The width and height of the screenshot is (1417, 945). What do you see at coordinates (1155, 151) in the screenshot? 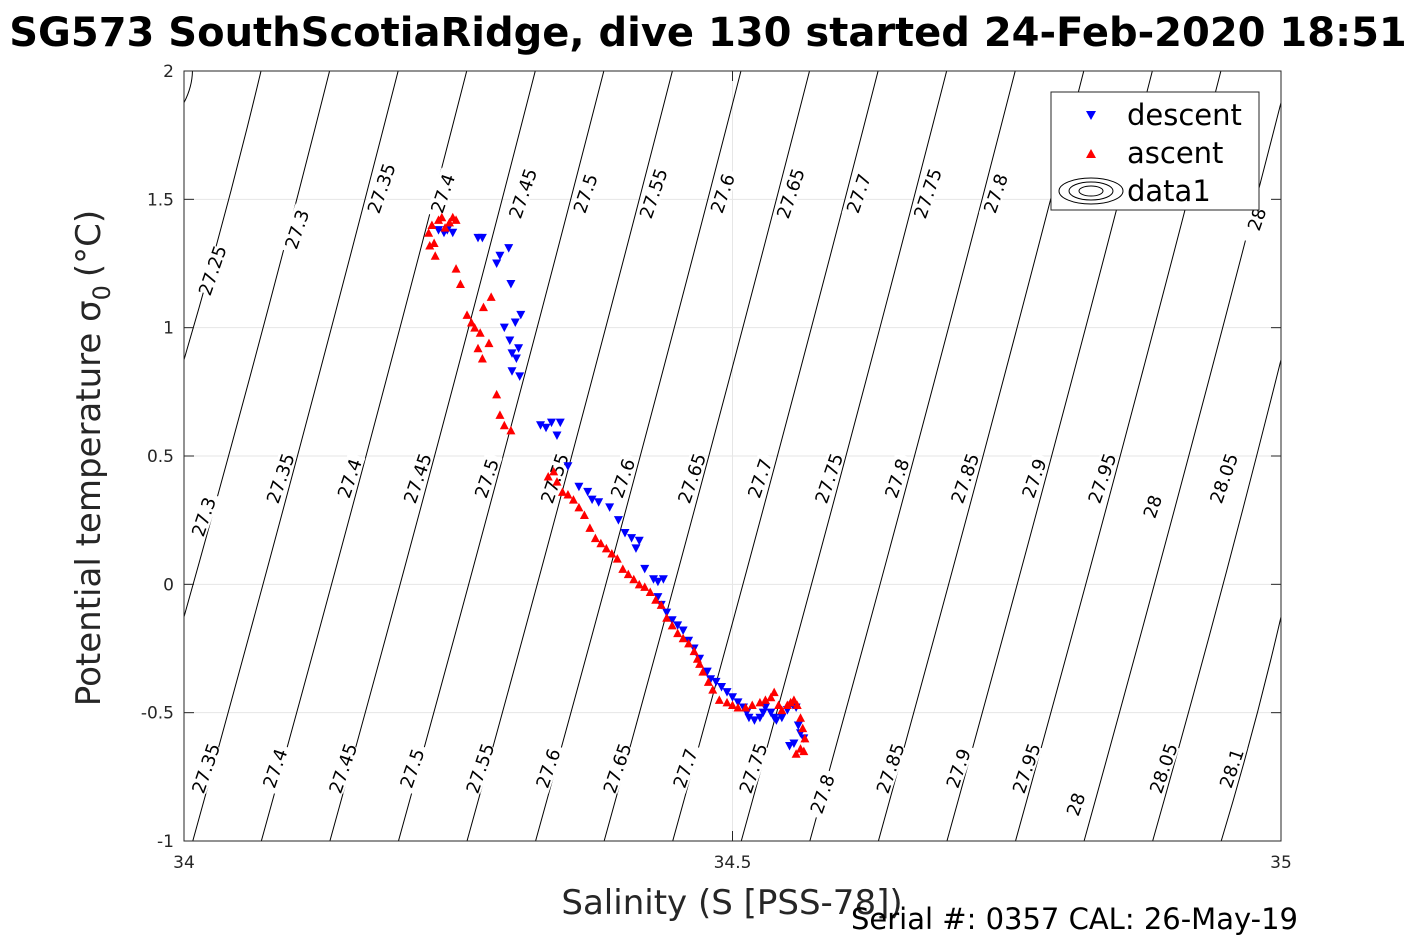
I see `legend: descent ascent data1` at bounding box center [1155, 151].